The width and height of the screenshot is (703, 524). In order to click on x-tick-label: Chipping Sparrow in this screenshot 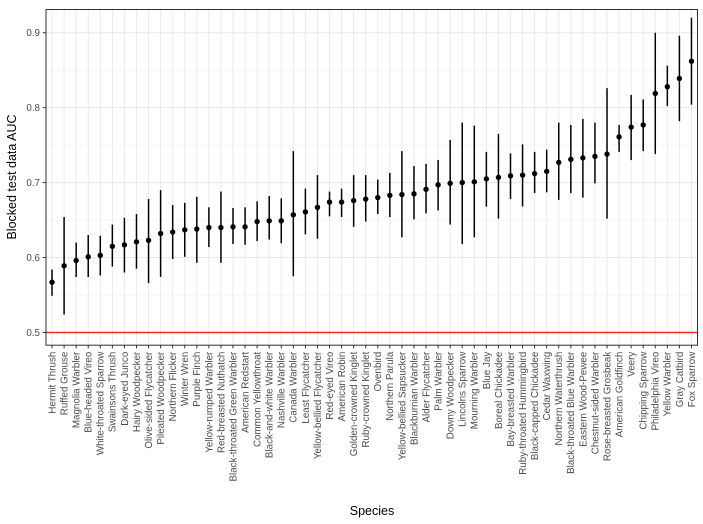, I will do `click(644, 390)`.